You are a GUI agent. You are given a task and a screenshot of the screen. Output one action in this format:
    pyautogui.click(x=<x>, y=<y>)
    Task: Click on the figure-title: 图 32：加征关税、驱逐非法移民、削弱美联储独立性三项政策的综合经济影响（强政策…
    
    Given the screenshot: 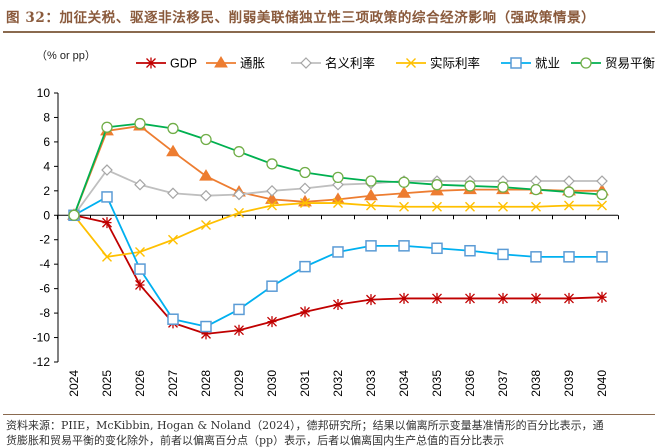 What is the action you would take?
    pyautogui.click(x=301, y=18)
    